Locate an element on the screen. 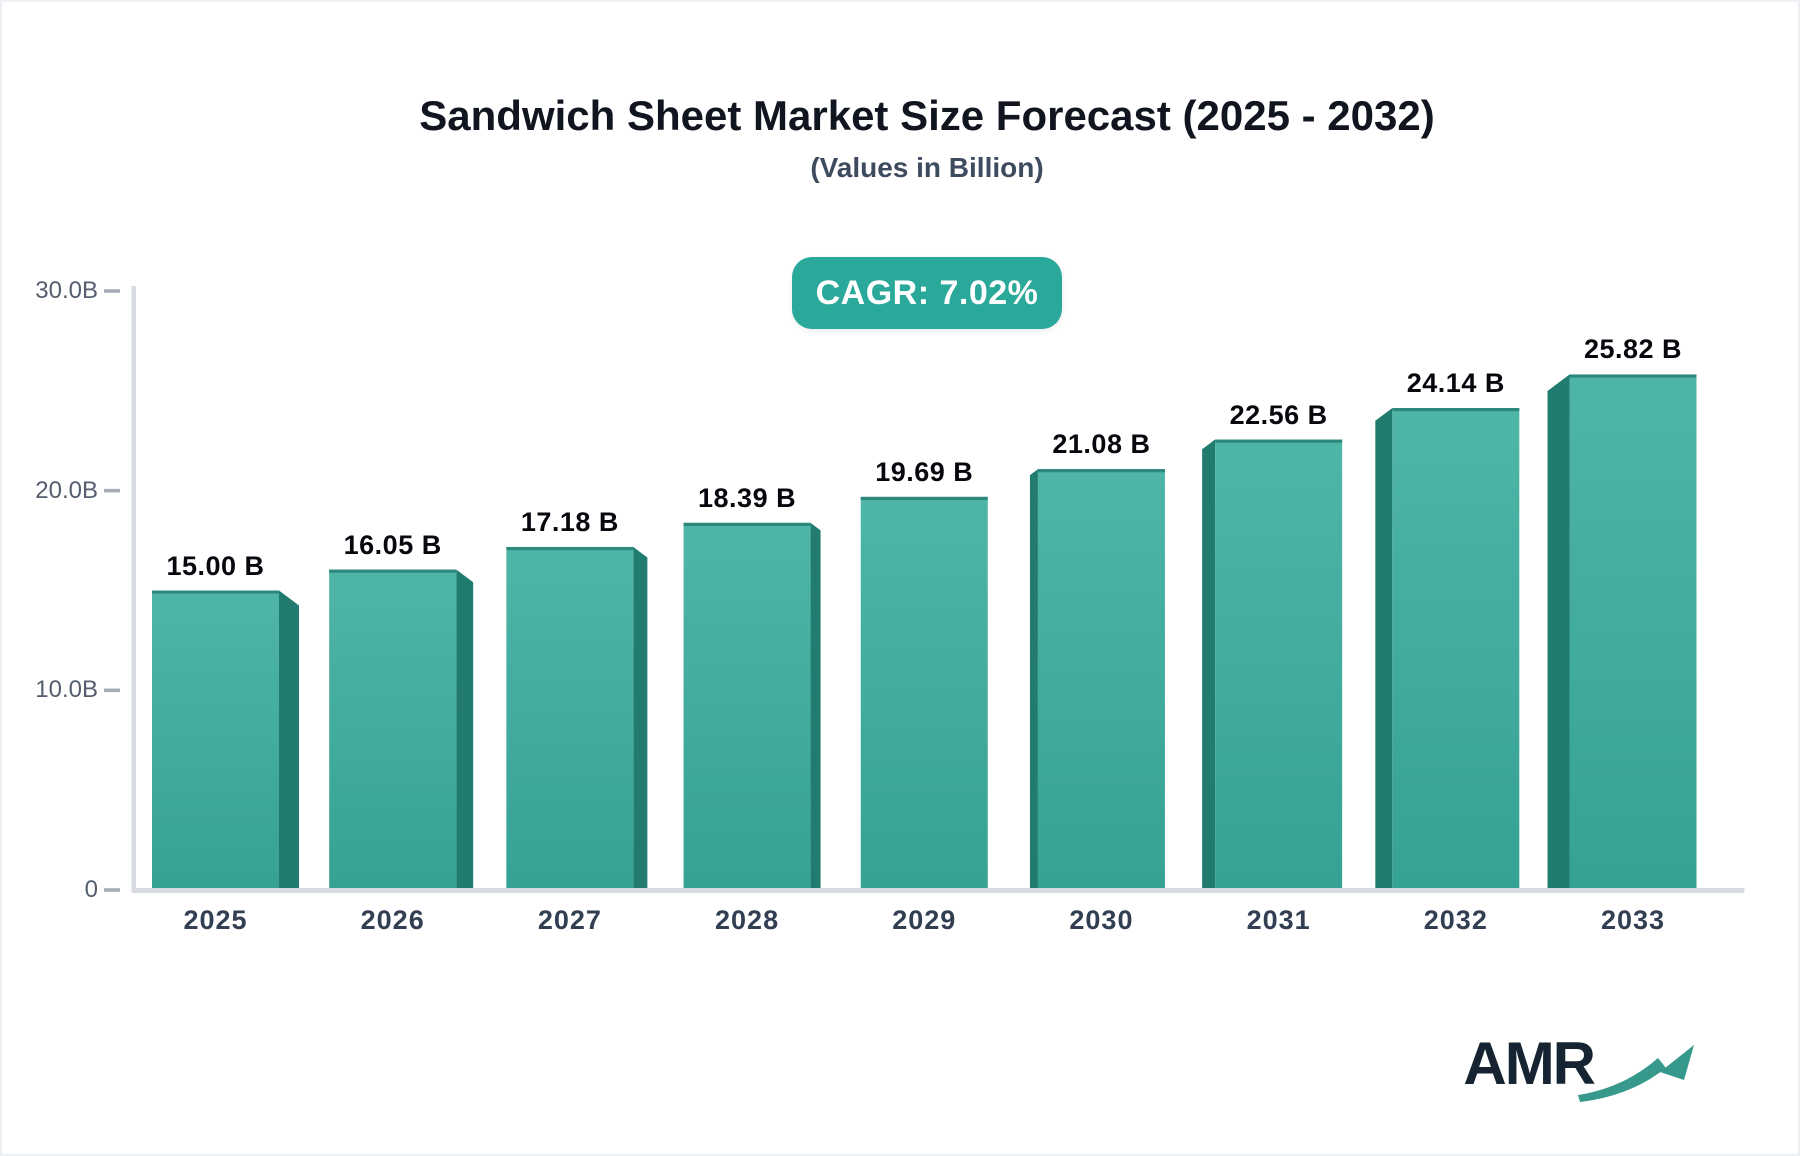 The height and width of the screenshot is (1156, 1800). x-axis-label-2026: 2026 is located at coordinates (392, 920).